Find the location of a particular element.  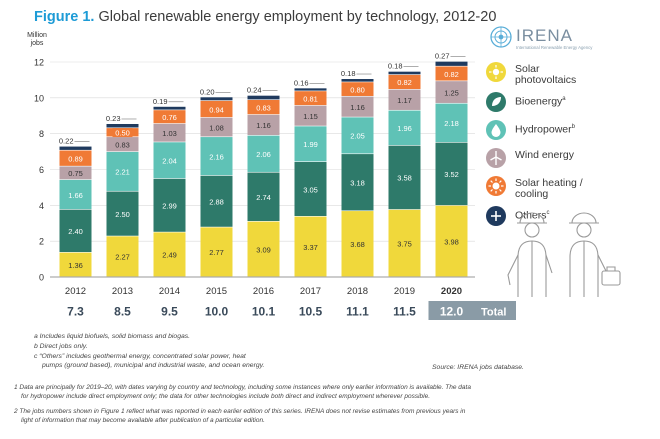

data-label: 1.25 is located at coordinates (451, 92).